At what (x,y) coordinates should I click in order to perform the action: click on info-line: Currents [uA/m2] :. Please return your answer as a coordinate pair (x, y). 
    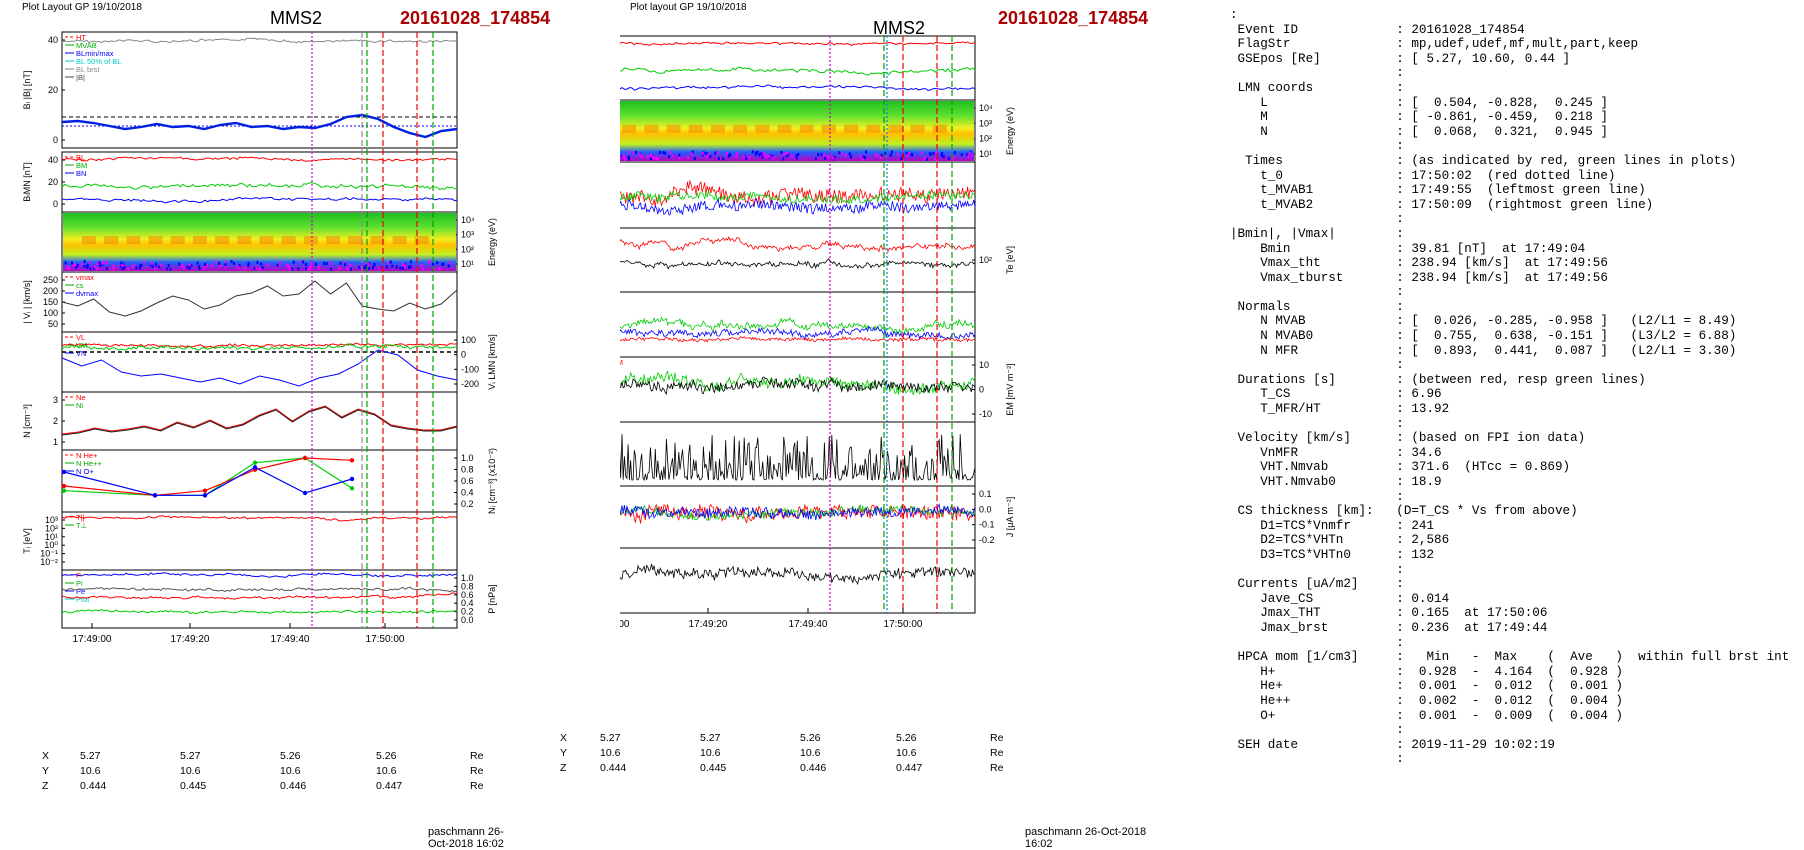
    Looking at the image, I should click on (1317, 584).